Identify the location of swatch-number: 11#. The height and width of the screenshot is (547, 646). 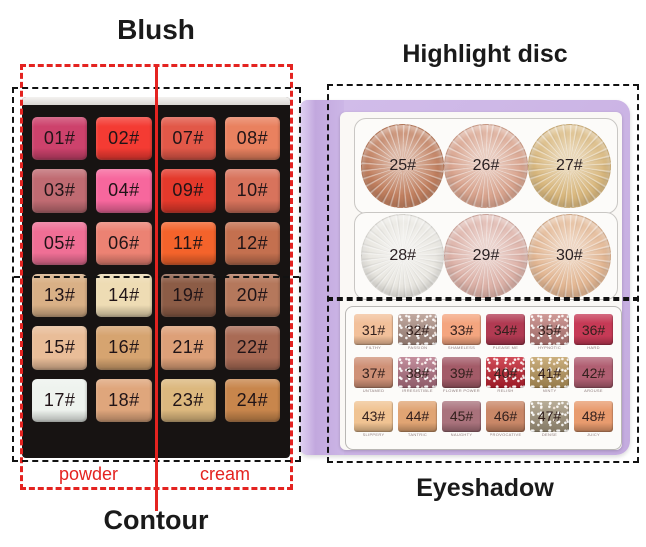
(188, 242).